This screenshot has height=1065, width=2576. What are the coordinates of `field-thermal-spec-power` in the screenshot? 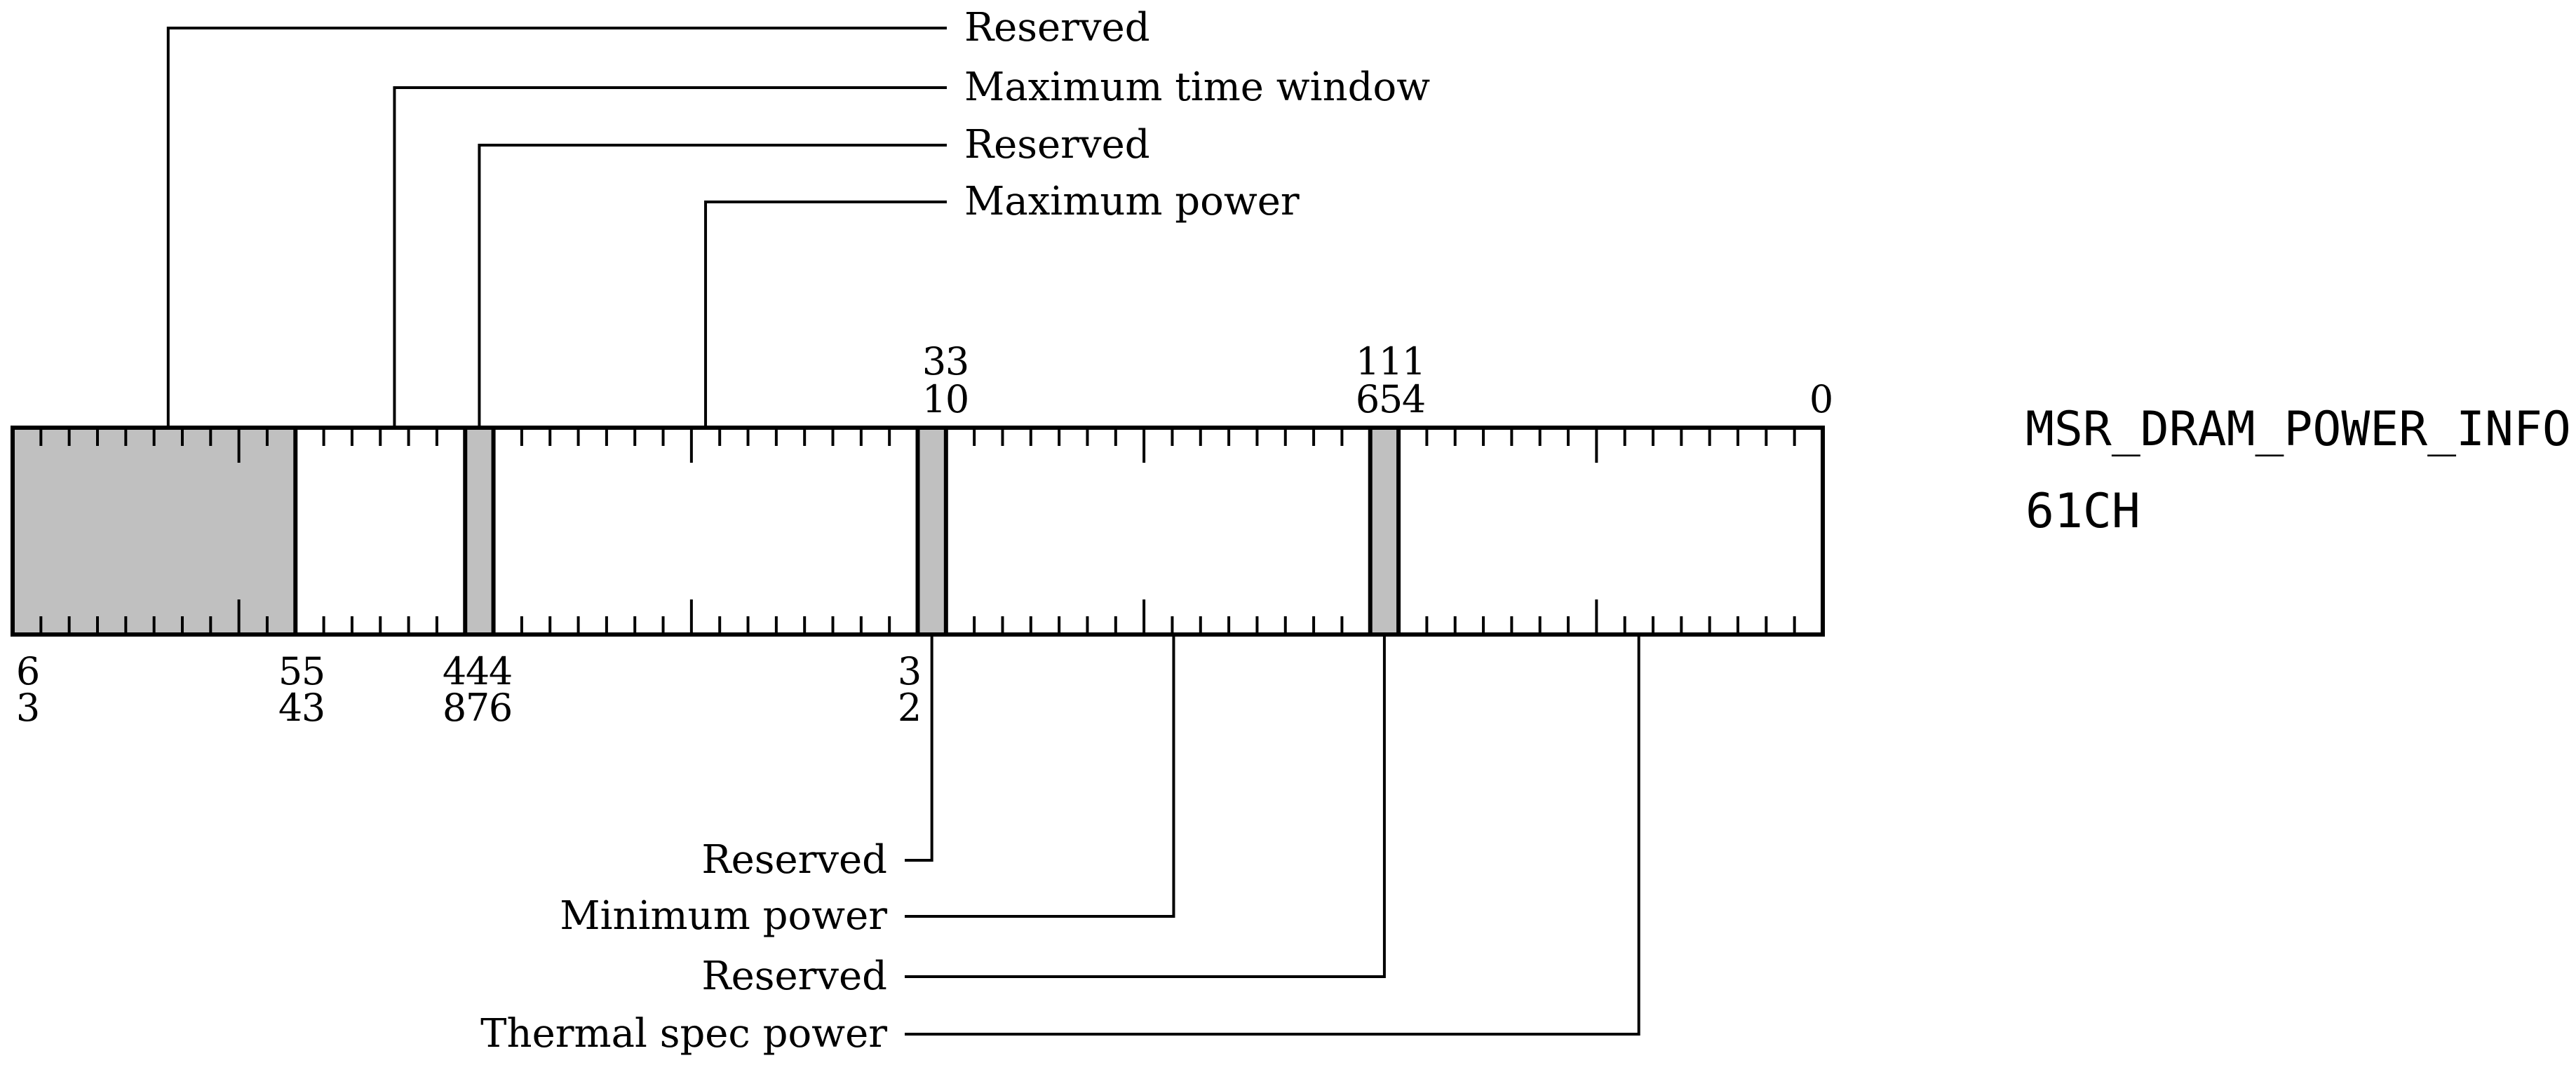 It's located at (1610, 531).